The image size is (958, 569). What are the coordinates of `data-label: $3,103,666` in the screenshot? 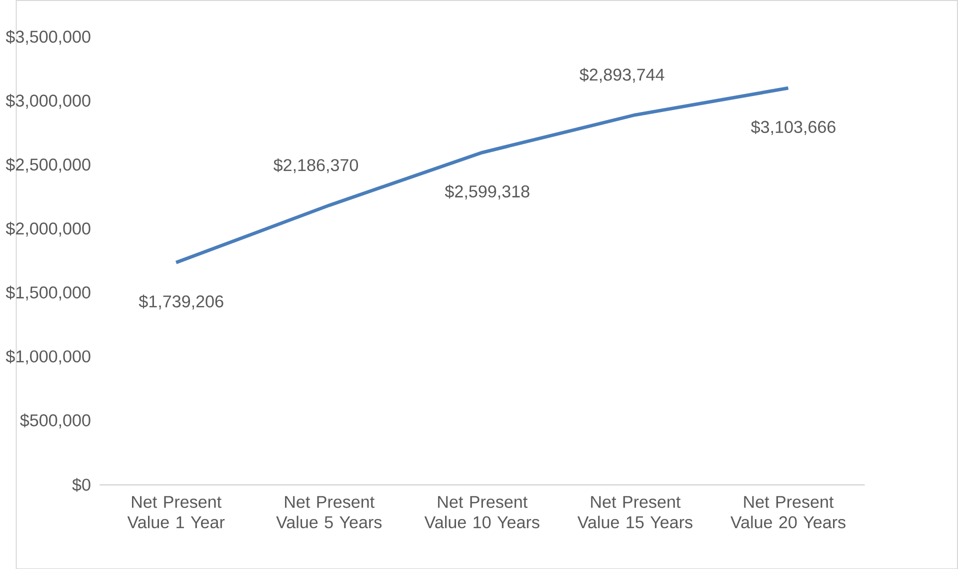 It's located at (793, 127).